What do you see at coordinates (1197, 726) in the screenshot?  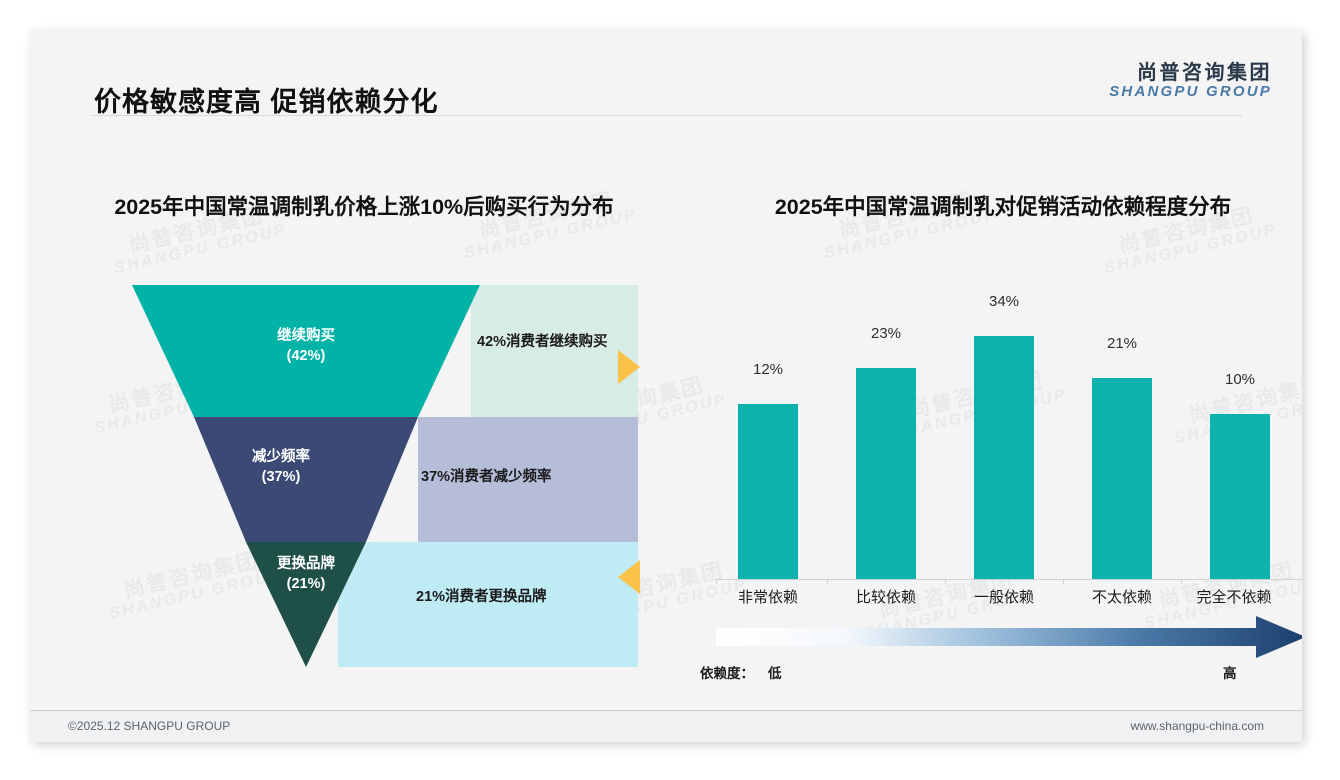 I see `website-url: www.shangpu-china.com` at bounding box center [1197, 726].